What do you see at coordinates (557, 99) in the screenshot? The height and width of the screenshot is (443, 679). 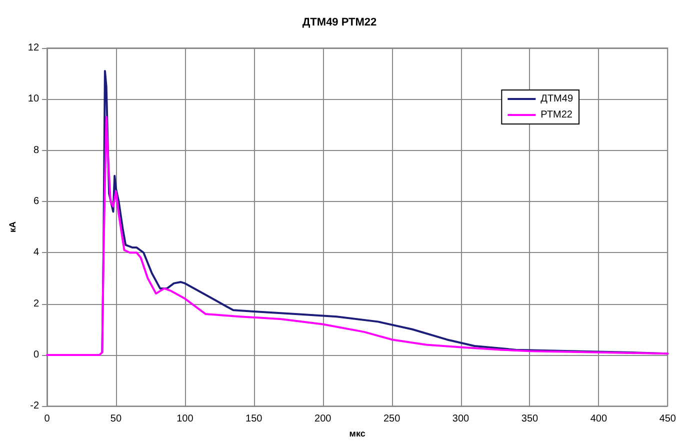 I see `legend-label: ДТМ49` at bounding box center [557, 99].